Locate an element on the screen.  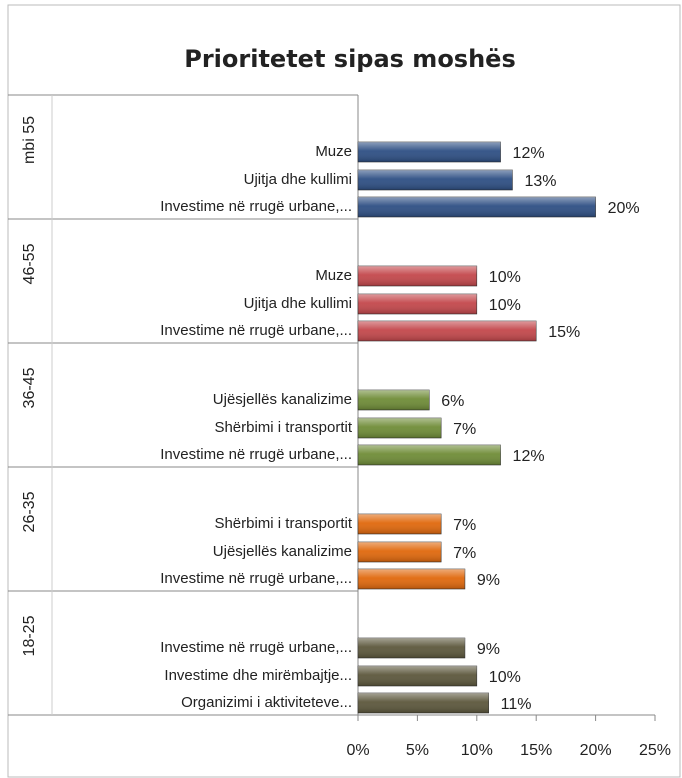
value-label: 6% is located at coordinates (452, 401).